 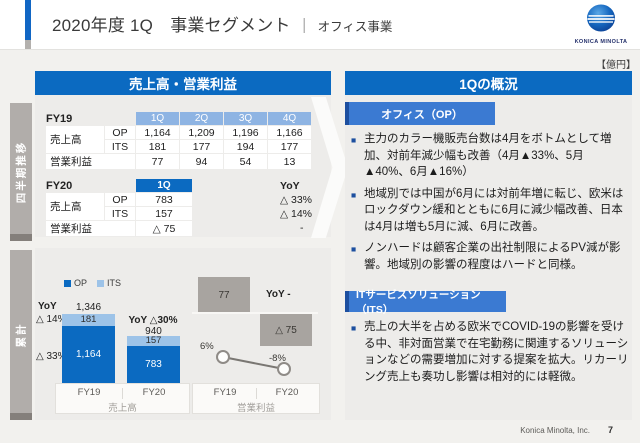 I want to click on left-panel-title: 売上高・営業利益, so click(x=183, y=84).